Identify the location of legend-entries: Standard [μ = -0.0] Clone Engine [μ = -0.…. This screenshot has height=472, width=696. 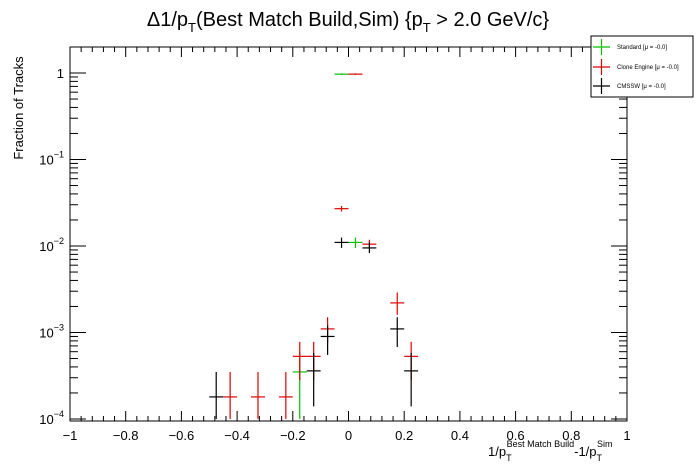
(636, 66).